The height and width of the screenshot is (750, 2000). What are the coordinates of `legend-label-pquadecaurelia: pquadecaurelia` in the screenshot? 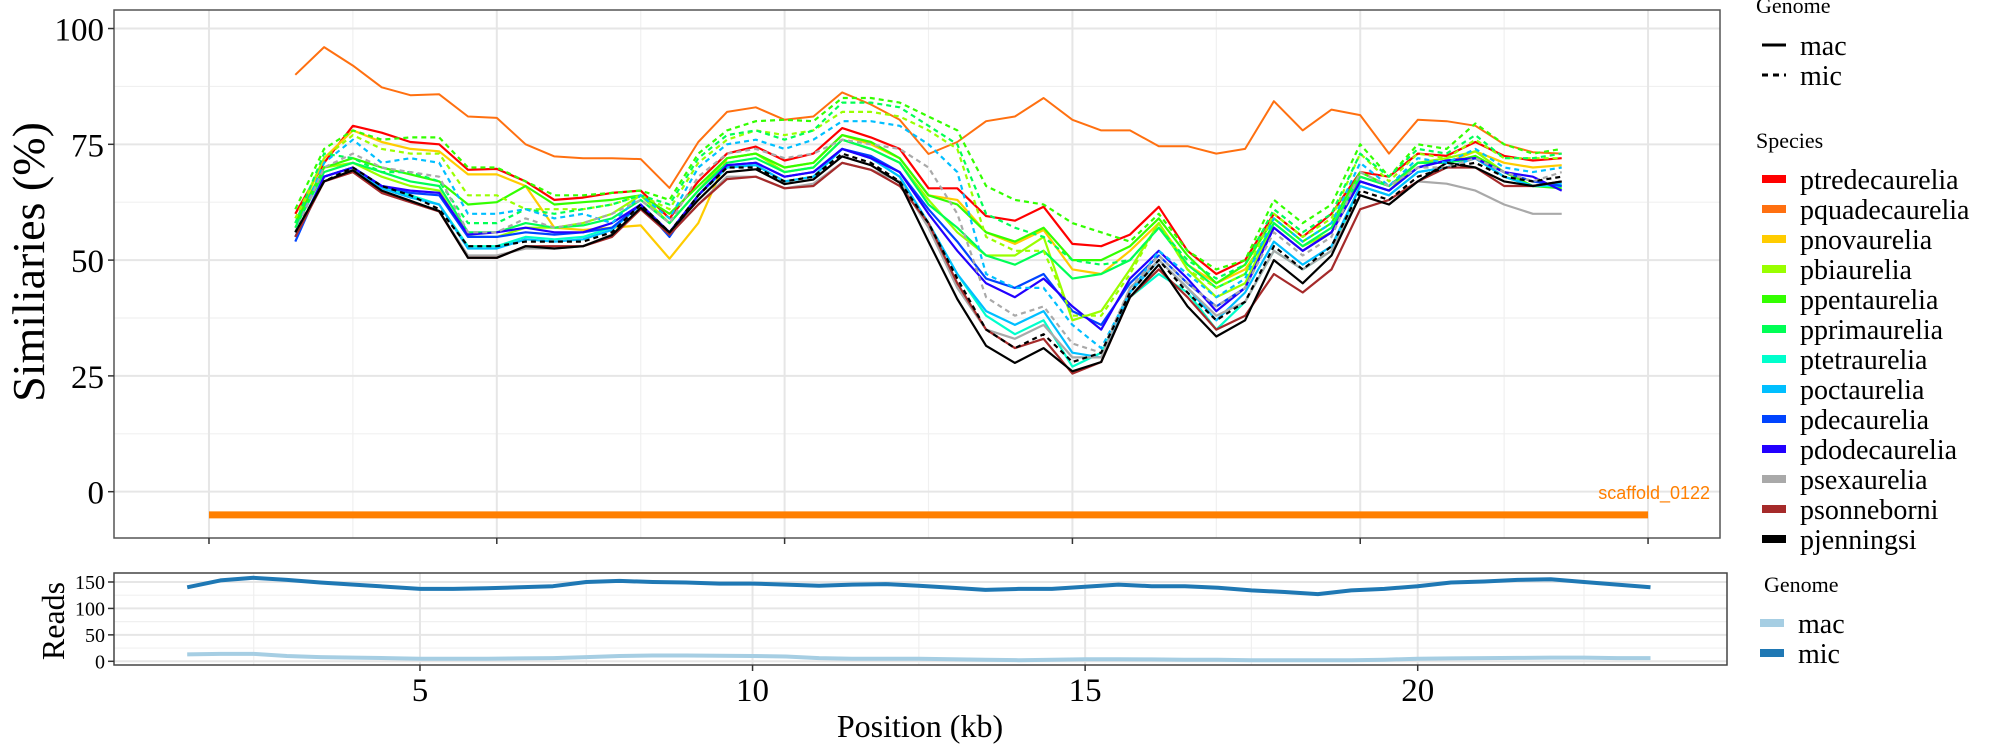 It's located at (1885, 210).